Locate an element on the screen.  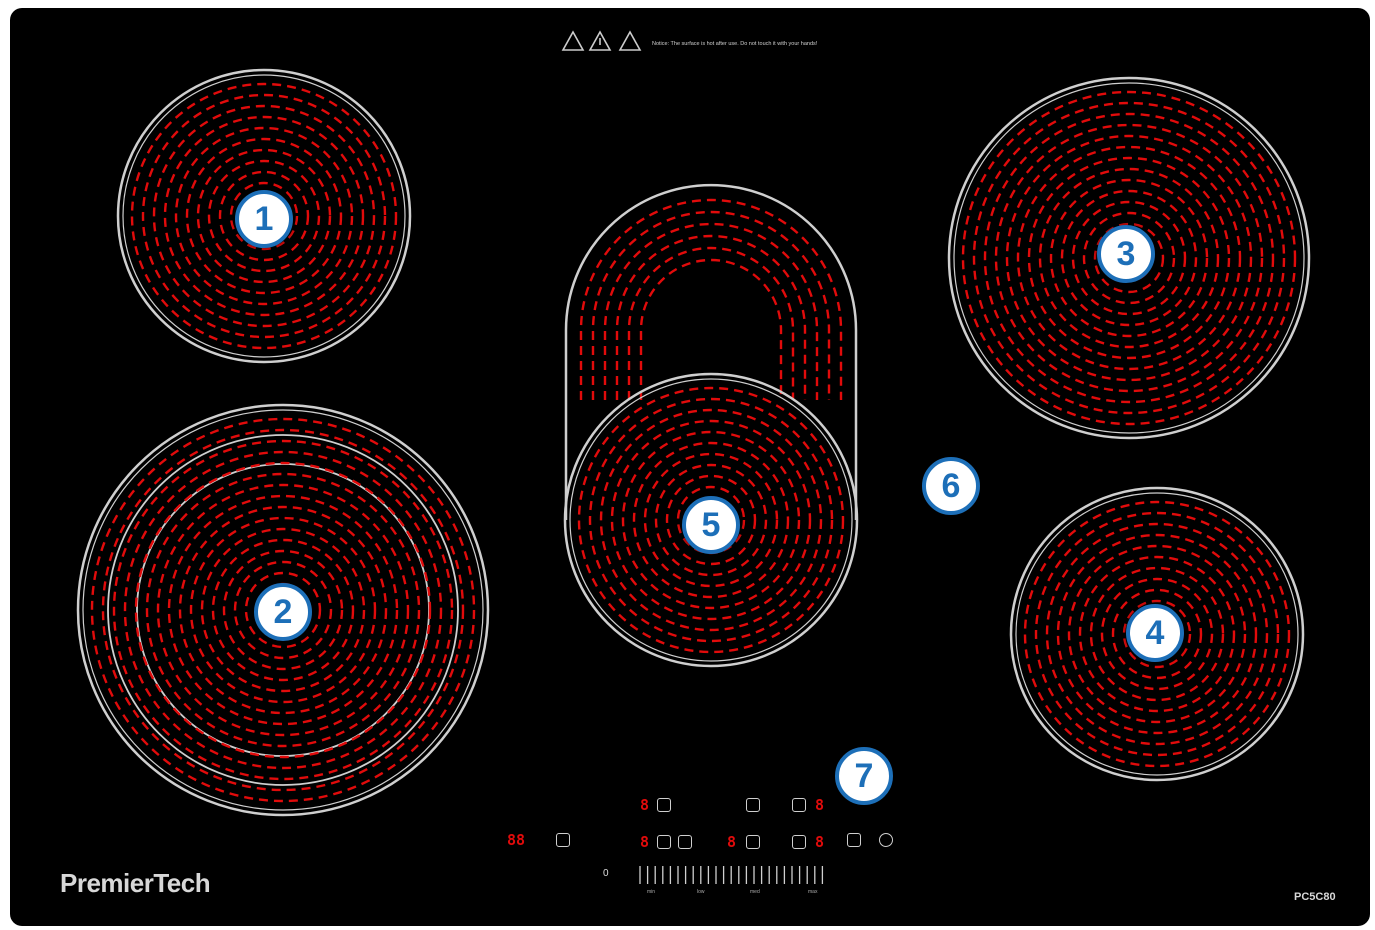
zone-display-rear-left: 8 is located at coordinates (645, 805).